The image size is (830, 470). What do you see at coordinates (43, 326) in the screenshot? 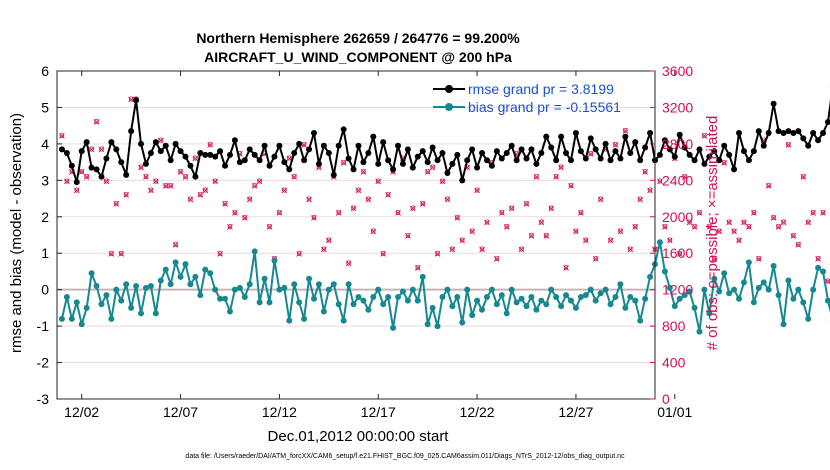
I see `y-tick-label-2: -1` at bounding box center [43, 326].